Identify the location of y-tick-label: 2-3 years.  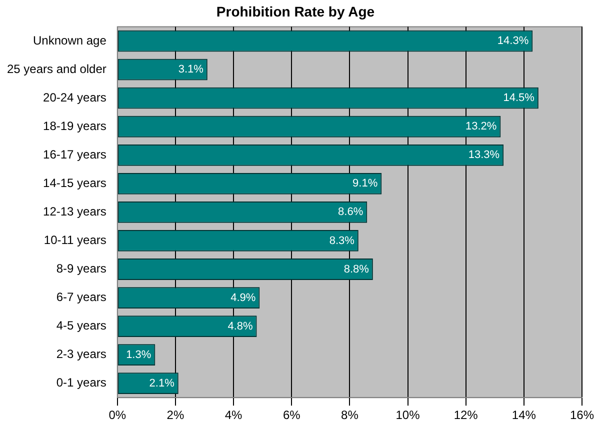
(81, 354).